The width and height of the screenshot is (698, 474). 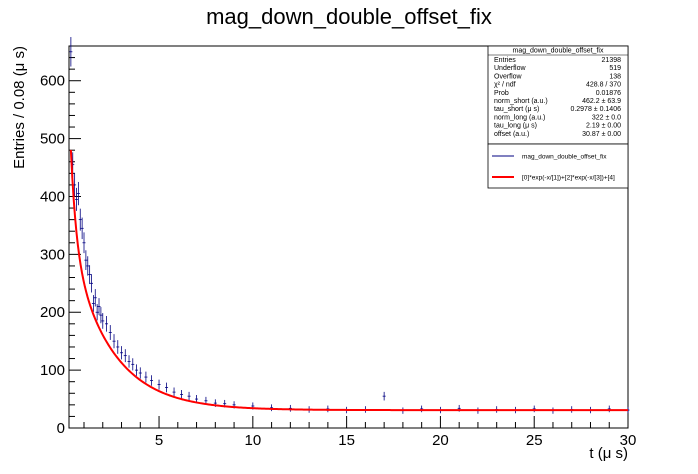 I want to click on stats-row-value: 0.01876, so click(x=608, y=93).